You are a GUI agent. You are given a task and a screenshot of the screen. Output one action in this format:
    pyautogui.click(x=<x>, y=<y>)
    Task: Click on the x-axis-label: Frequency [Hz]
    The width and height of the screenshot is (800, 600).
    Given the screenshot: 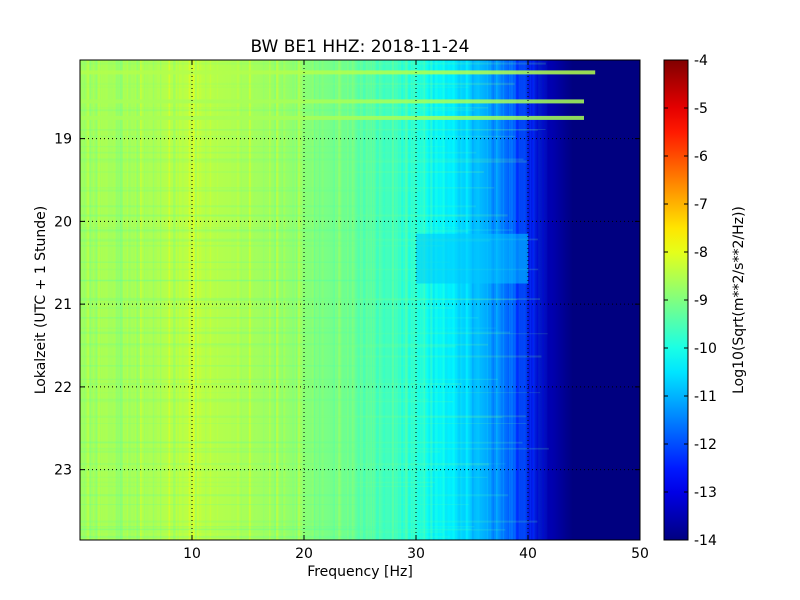 What is the action you would take?
    pyautogui.click(x=360, y=572)
    